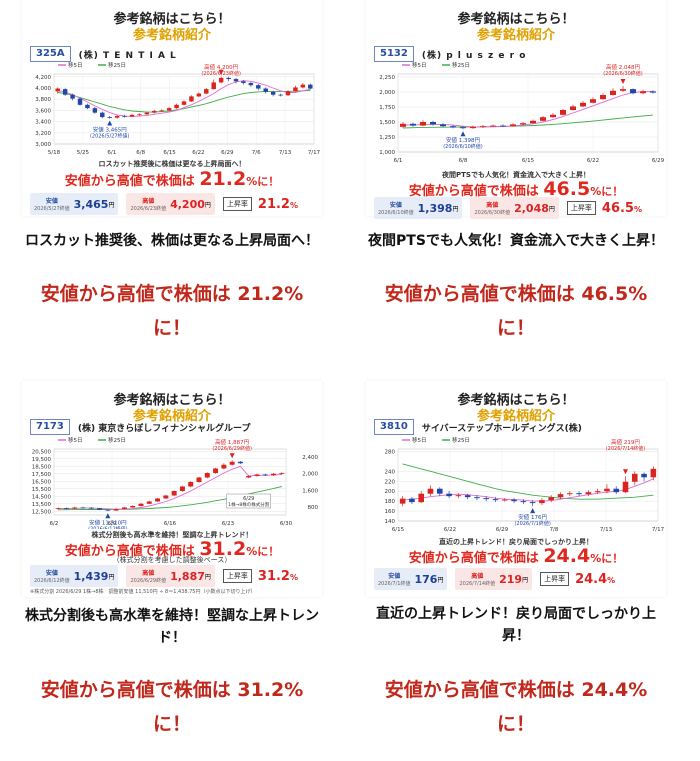  What do you see at coordinates (43, 100) in the screenshot?
I see `y-tick-label: 3,800` at bounding box center [43, 100].